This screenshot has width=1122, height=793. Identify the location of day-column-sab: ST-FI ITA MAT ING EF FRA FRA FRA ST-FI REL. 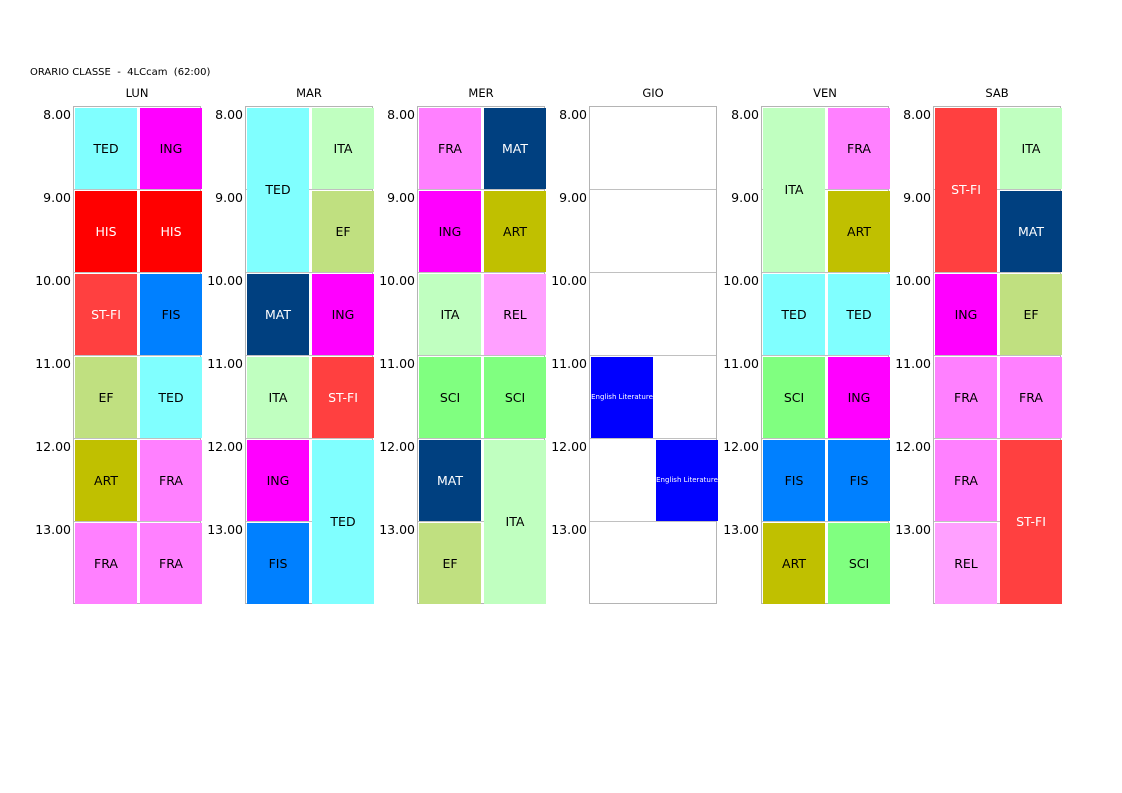
(997, 355).